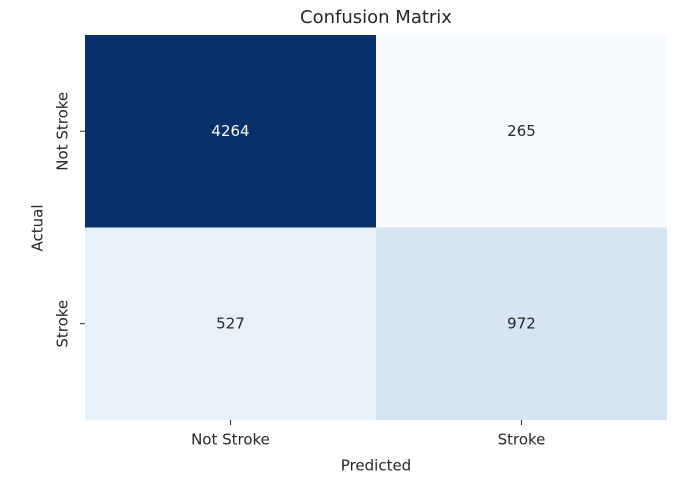  I want to click on chart-title: Confusion Matrix, so click(376, 17).